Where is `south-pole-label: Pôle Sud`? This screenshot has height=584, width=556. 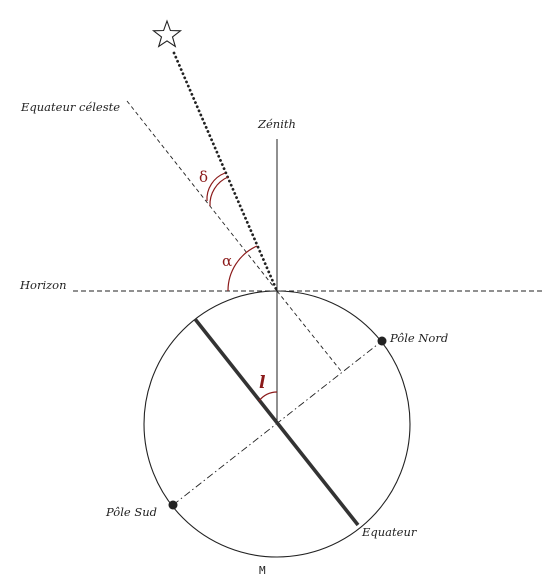 south-pole-label: Pôle Sud is located at coordinates (131, 512).